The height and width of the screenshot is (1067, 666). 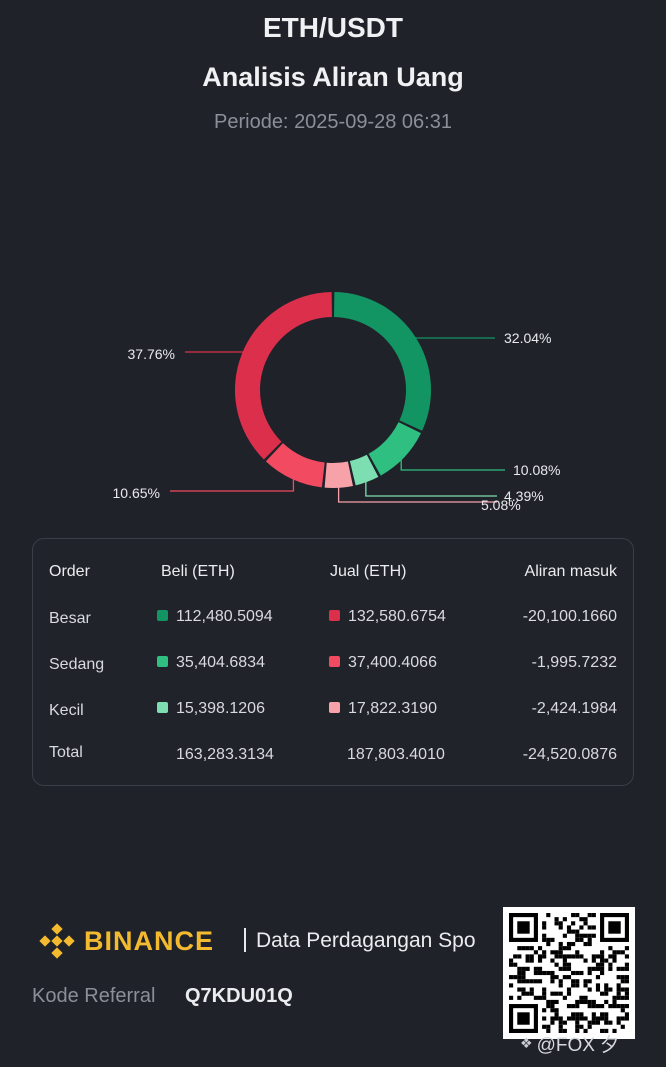 I want to click on money-flow-donut-chart: 32.04% 10.08% 4.39%5.08% 10.65% 37.76%, so click(x=336, y=402).